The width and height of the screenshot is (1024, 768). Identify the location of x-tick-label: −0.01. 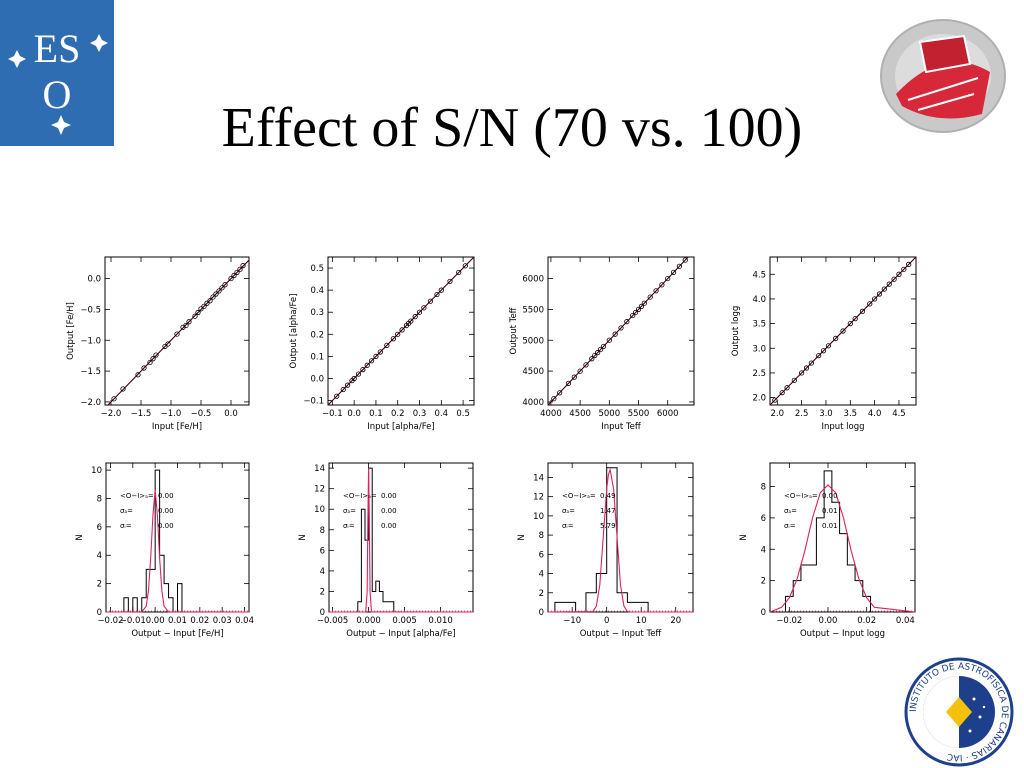
(133, 621).